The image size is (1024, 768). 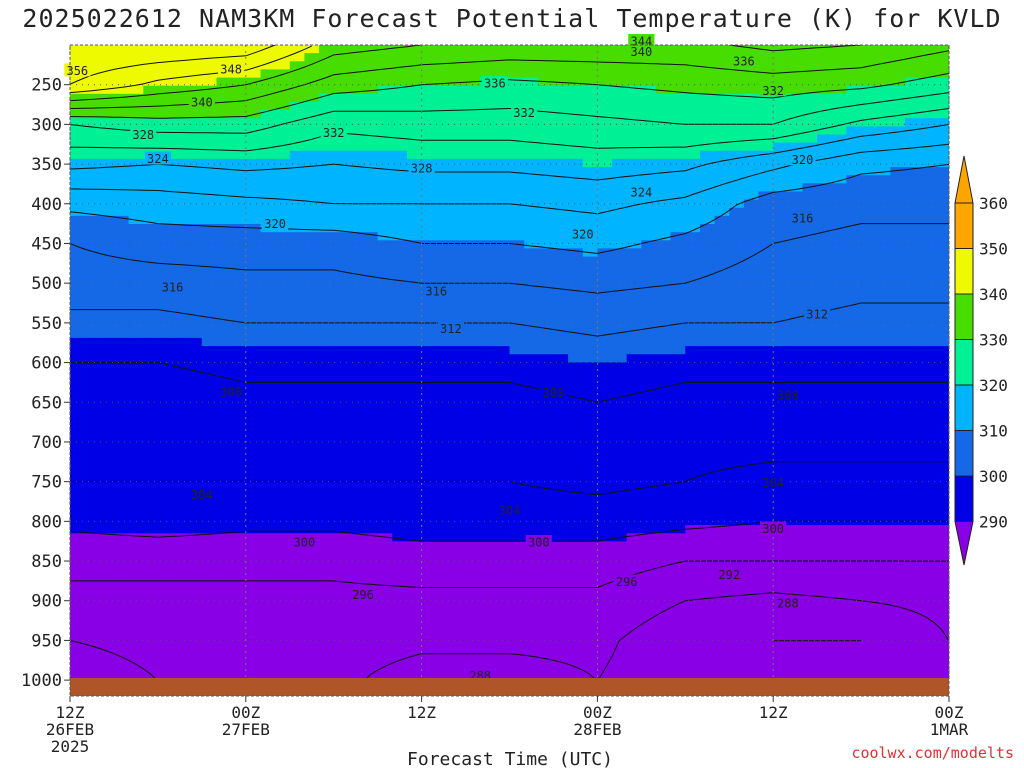 What do you see at coordinates (932, 753) in the screenshot?
I see `credit-link: coolwx.com/modelts` at bounding box center [932, 753].